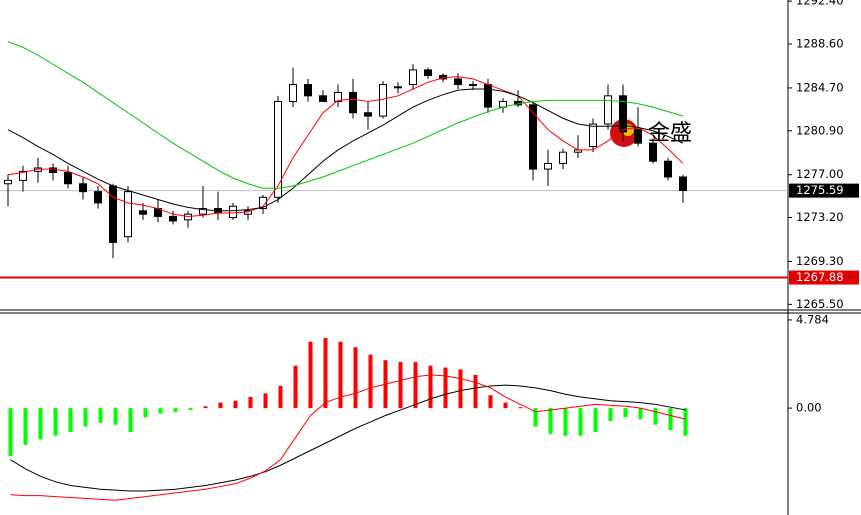 The height and width of the screenshot is (515, 861). What do you see at coordinates (670, 133) in the screenshot?
I see `watermark: 金盛` at bounding box center [670, 133].